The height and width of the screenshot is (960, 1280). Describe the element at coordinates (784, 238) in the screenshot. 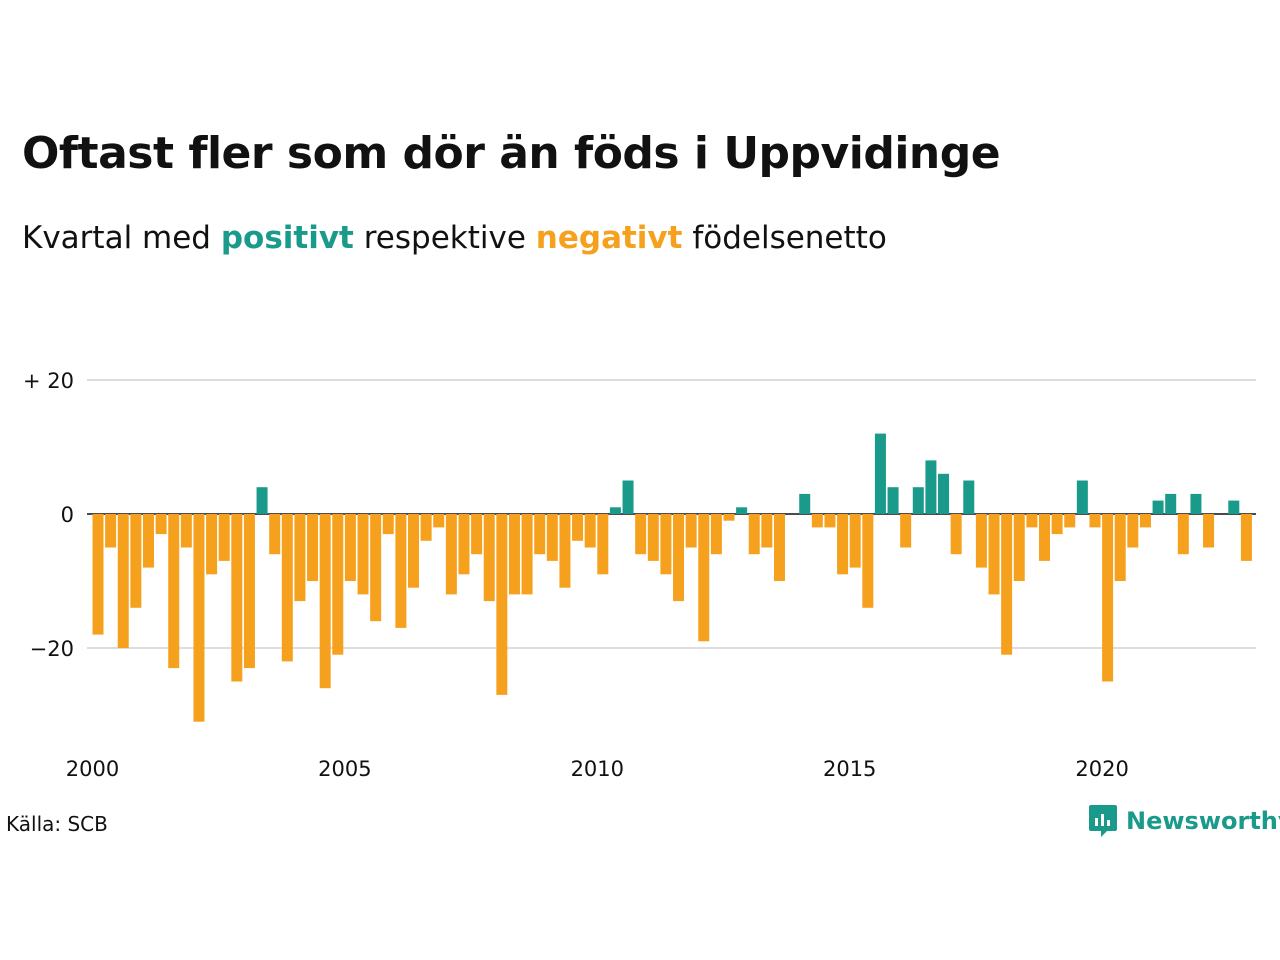

I see `subtitle-text-3: födelsenetto` at that location.